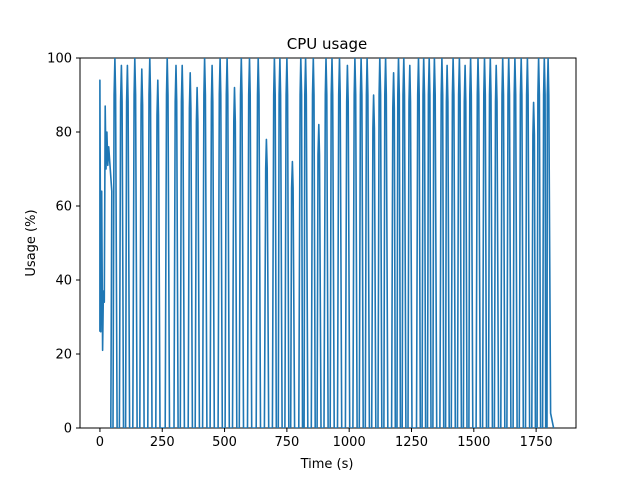  What do you see at coordinates (286, 442) in the screenshot?
I see `x-tick-label: 750` at bounding box center [286, 442].